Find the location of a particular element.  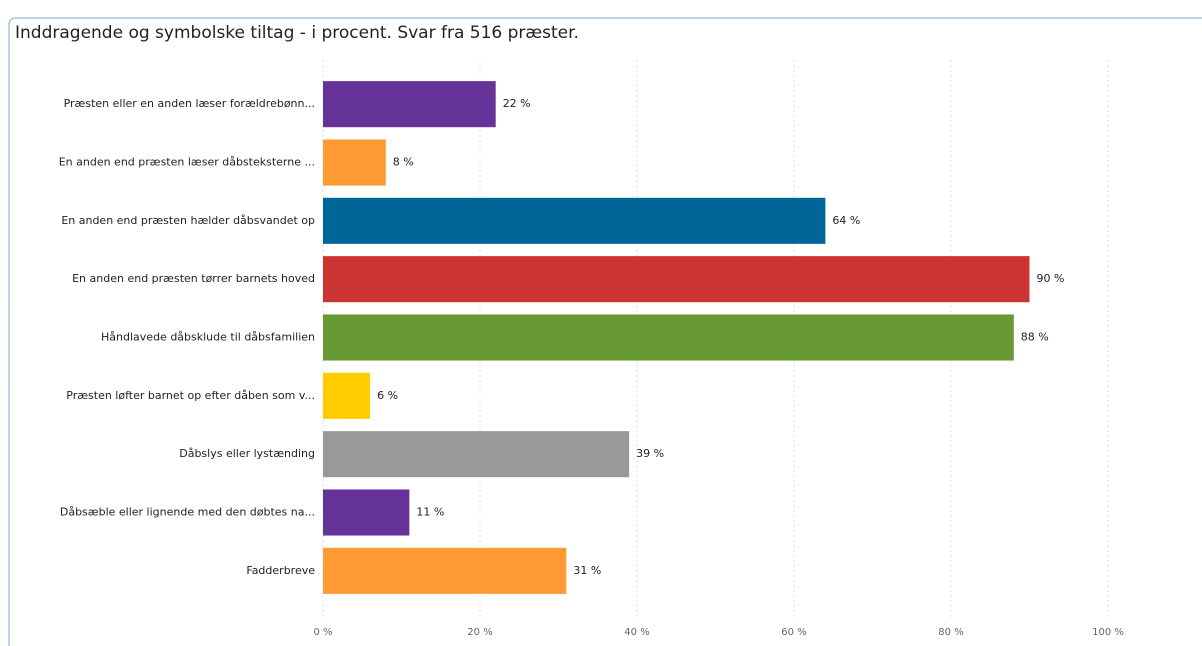

data-label: 6 % is located at coordinates (387, 395).